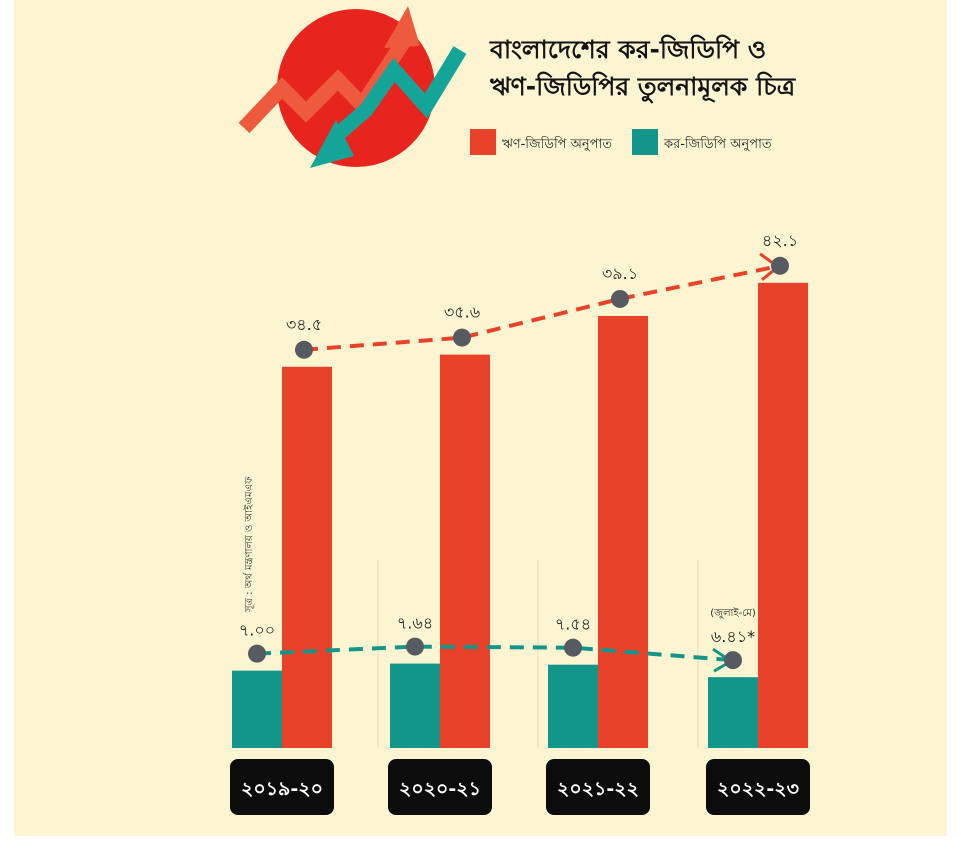 The image size is (961, 854). Describe the element at coordinates (733, 636) in the screenshot. I see `tax-value-label-3: ৬.৪১*` at that location.